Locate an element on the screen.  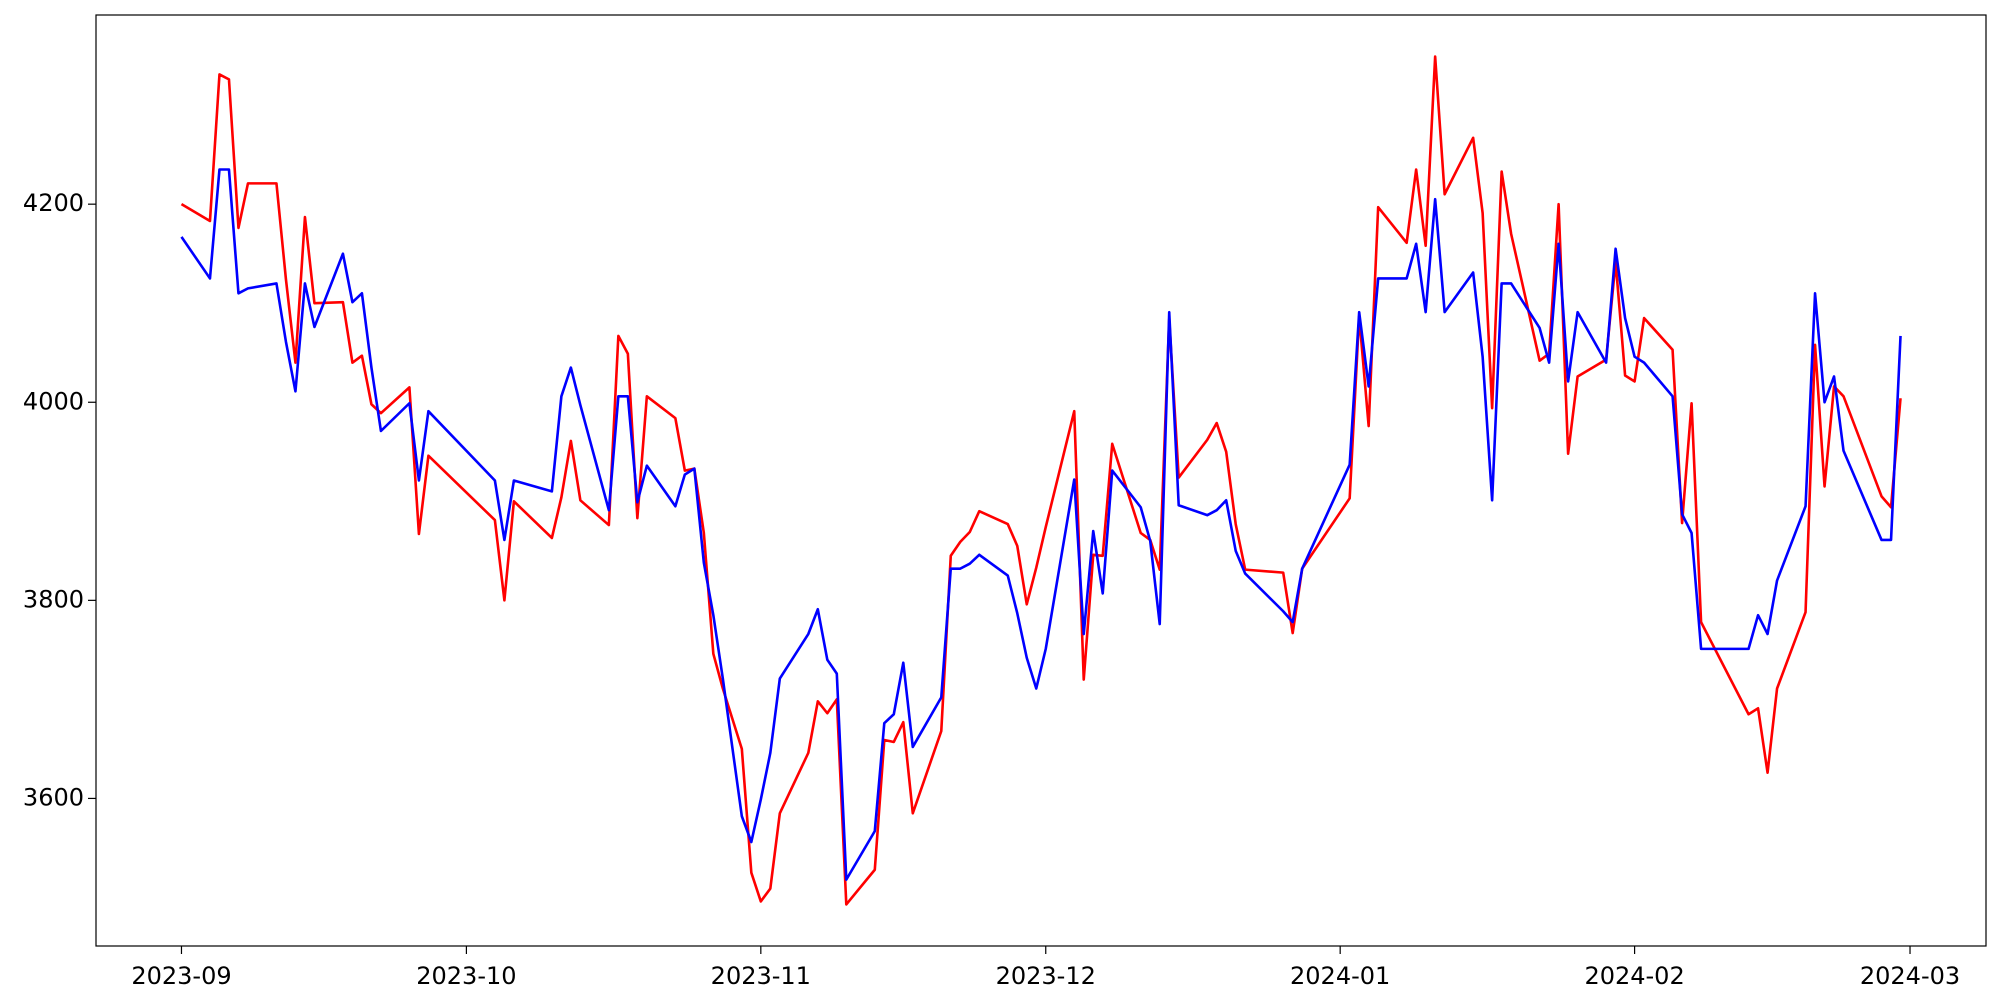
y-tick-label: 3600 is located at coordinates (53, 797).